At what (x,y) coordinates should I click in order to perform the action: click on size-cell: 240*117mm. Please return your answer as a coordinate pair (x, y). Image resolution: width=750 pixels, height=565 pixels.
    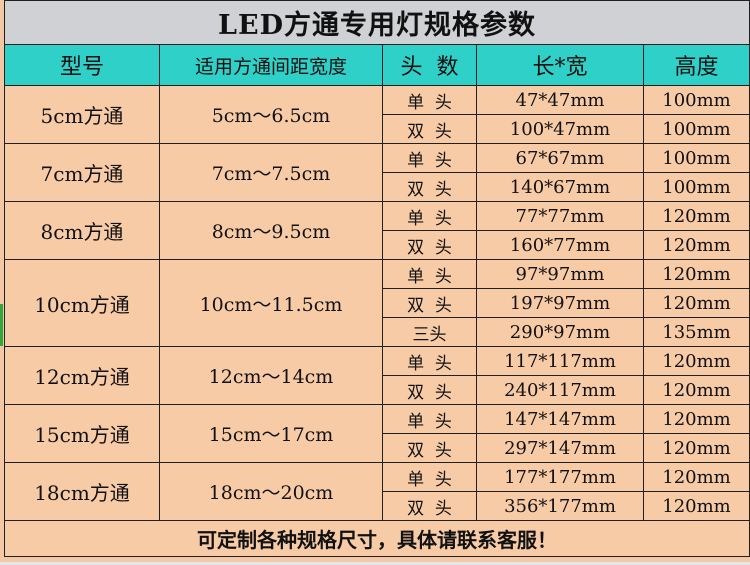
    Looking at the image, I should click on (560, 390).